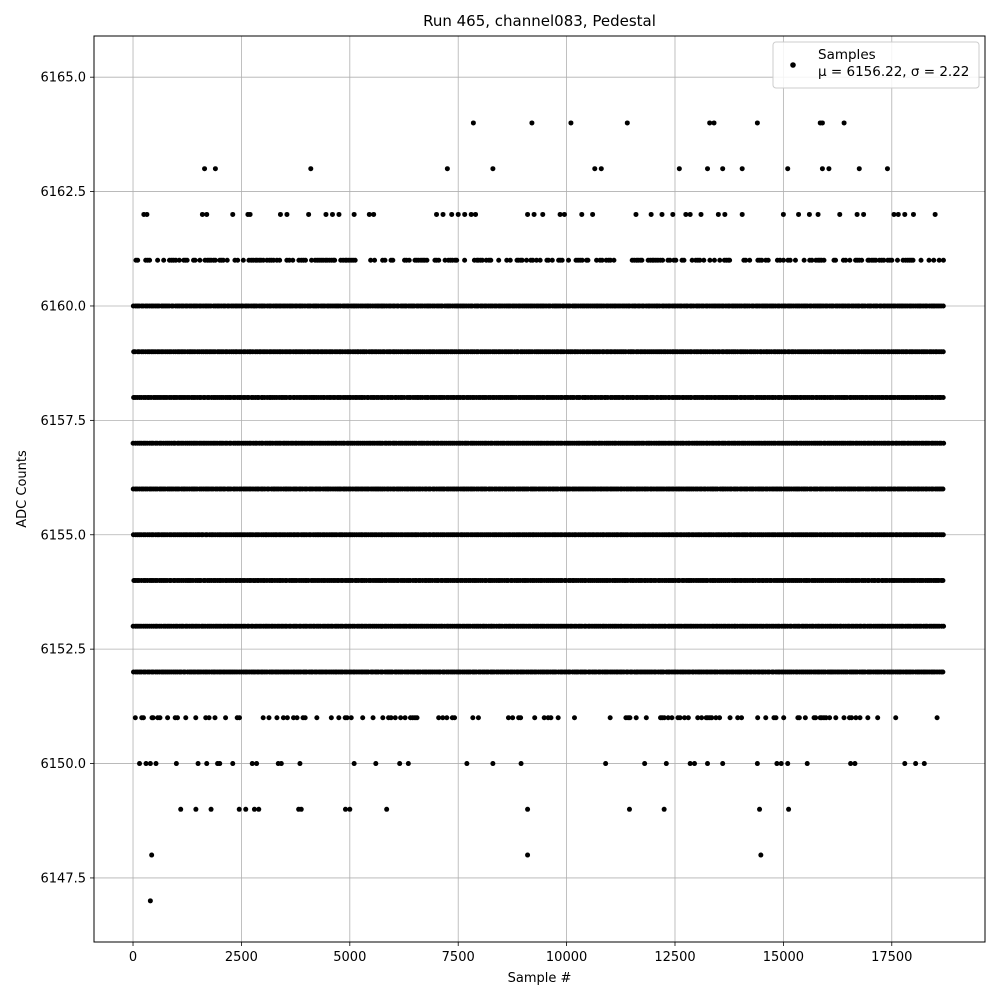 This screenshot has height=1000, width=1000. What do you see at coordinates (349, 957) in the screenshot?
I see `x-tick-label: 5000` at bounding box center [349, 957].